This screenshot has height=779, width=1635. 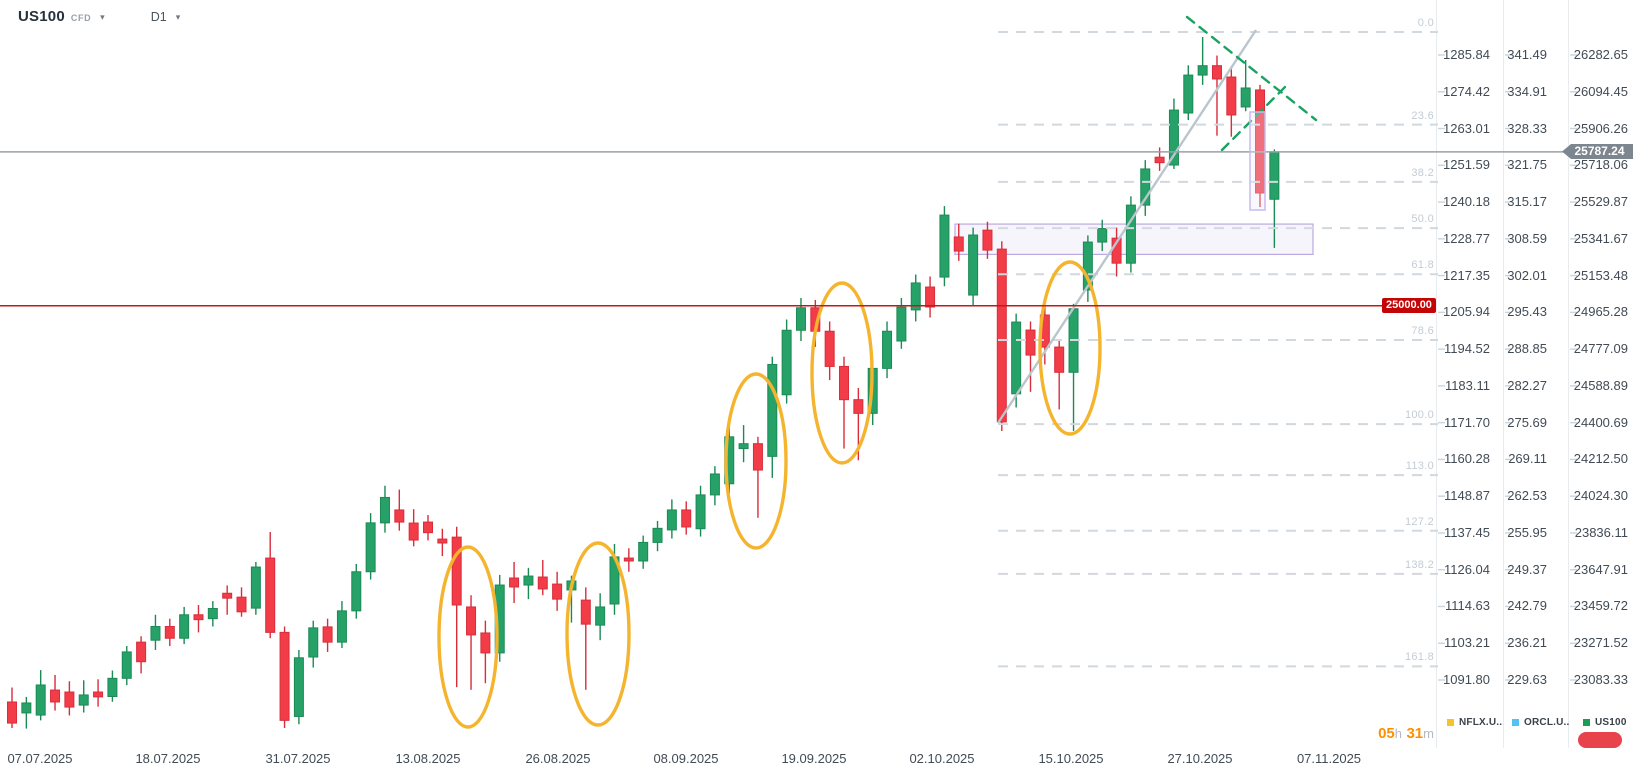 What do you see at coordinates (1466, 202) in the screenshot?
I see `price-scale-value: 1240.18` at bounding box center [1466, 202].